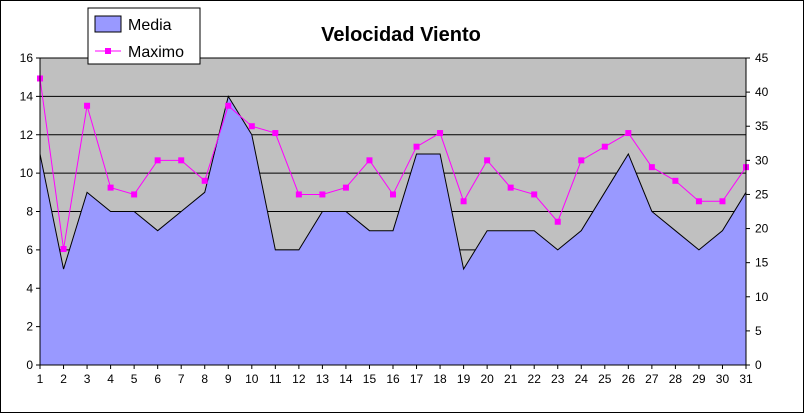  Describe the element at coordinates (535, 379) in the screenshot. I see `x-tick-label: 22` at that location.